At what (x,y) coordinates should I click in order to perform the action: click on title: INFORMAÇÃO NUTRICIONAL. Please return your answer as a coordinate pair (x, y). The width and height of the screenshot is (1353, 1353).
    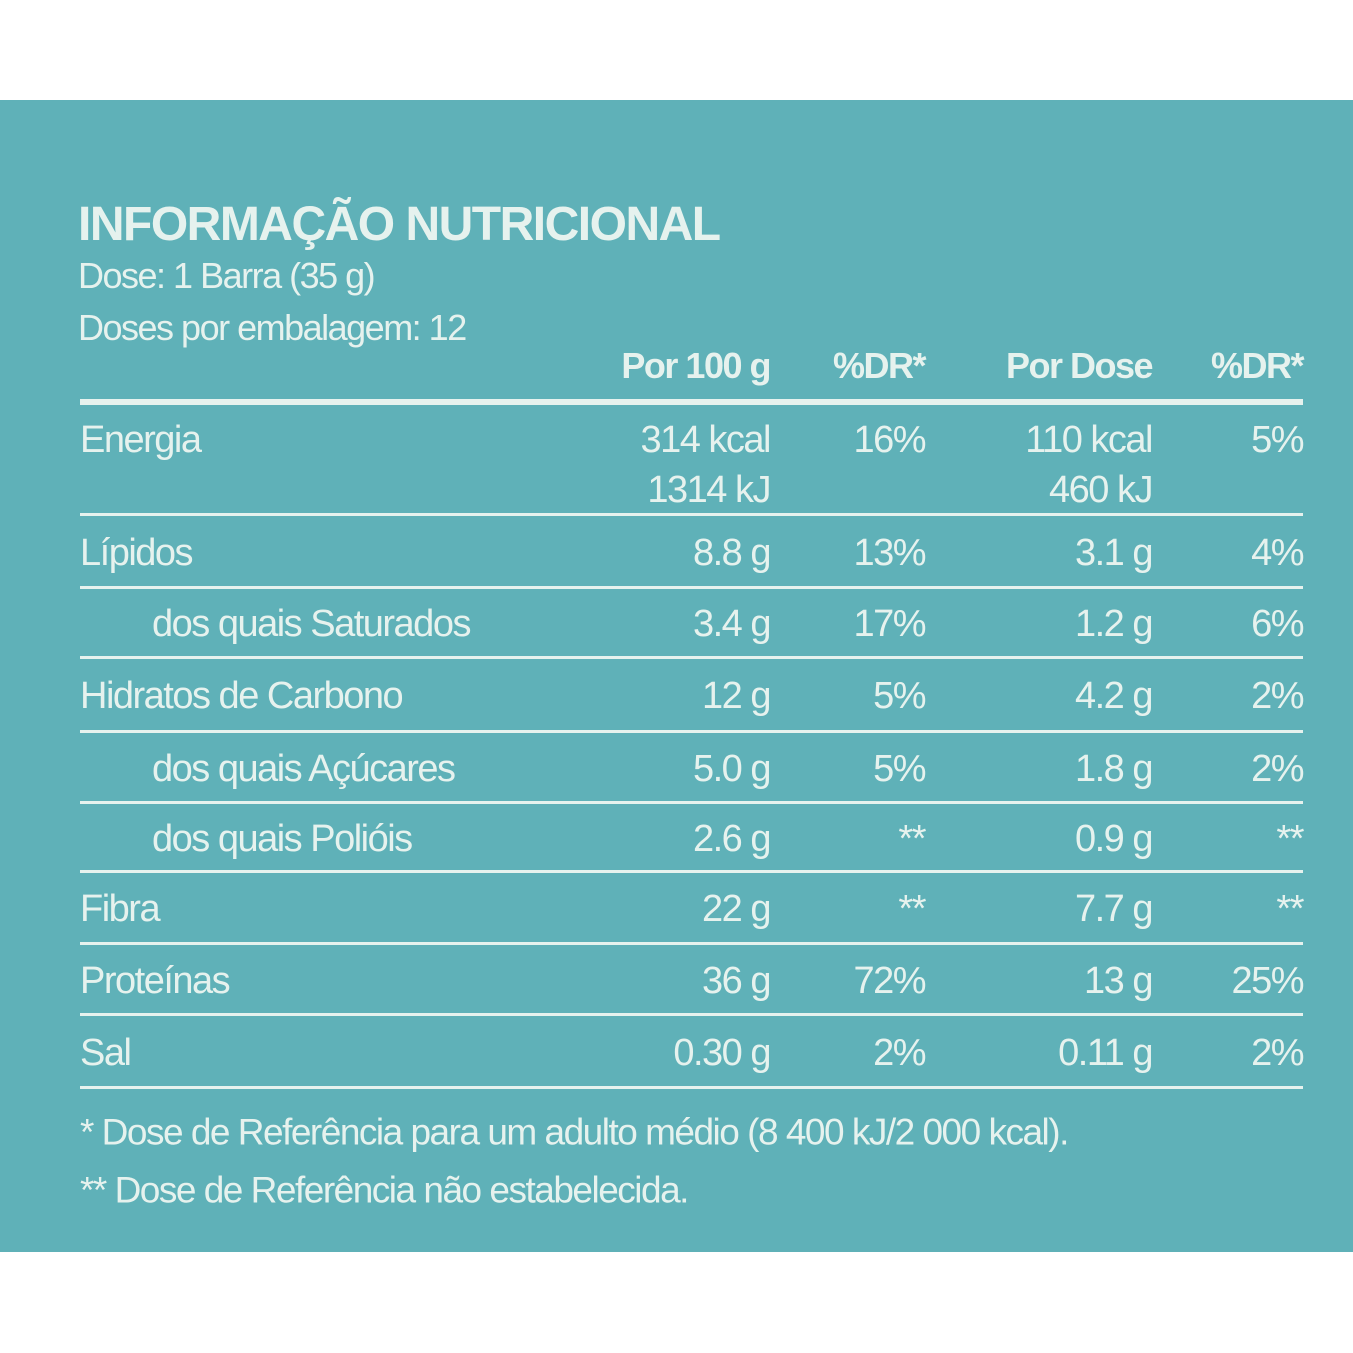
    Looking at the image, I should click on (399, 224).